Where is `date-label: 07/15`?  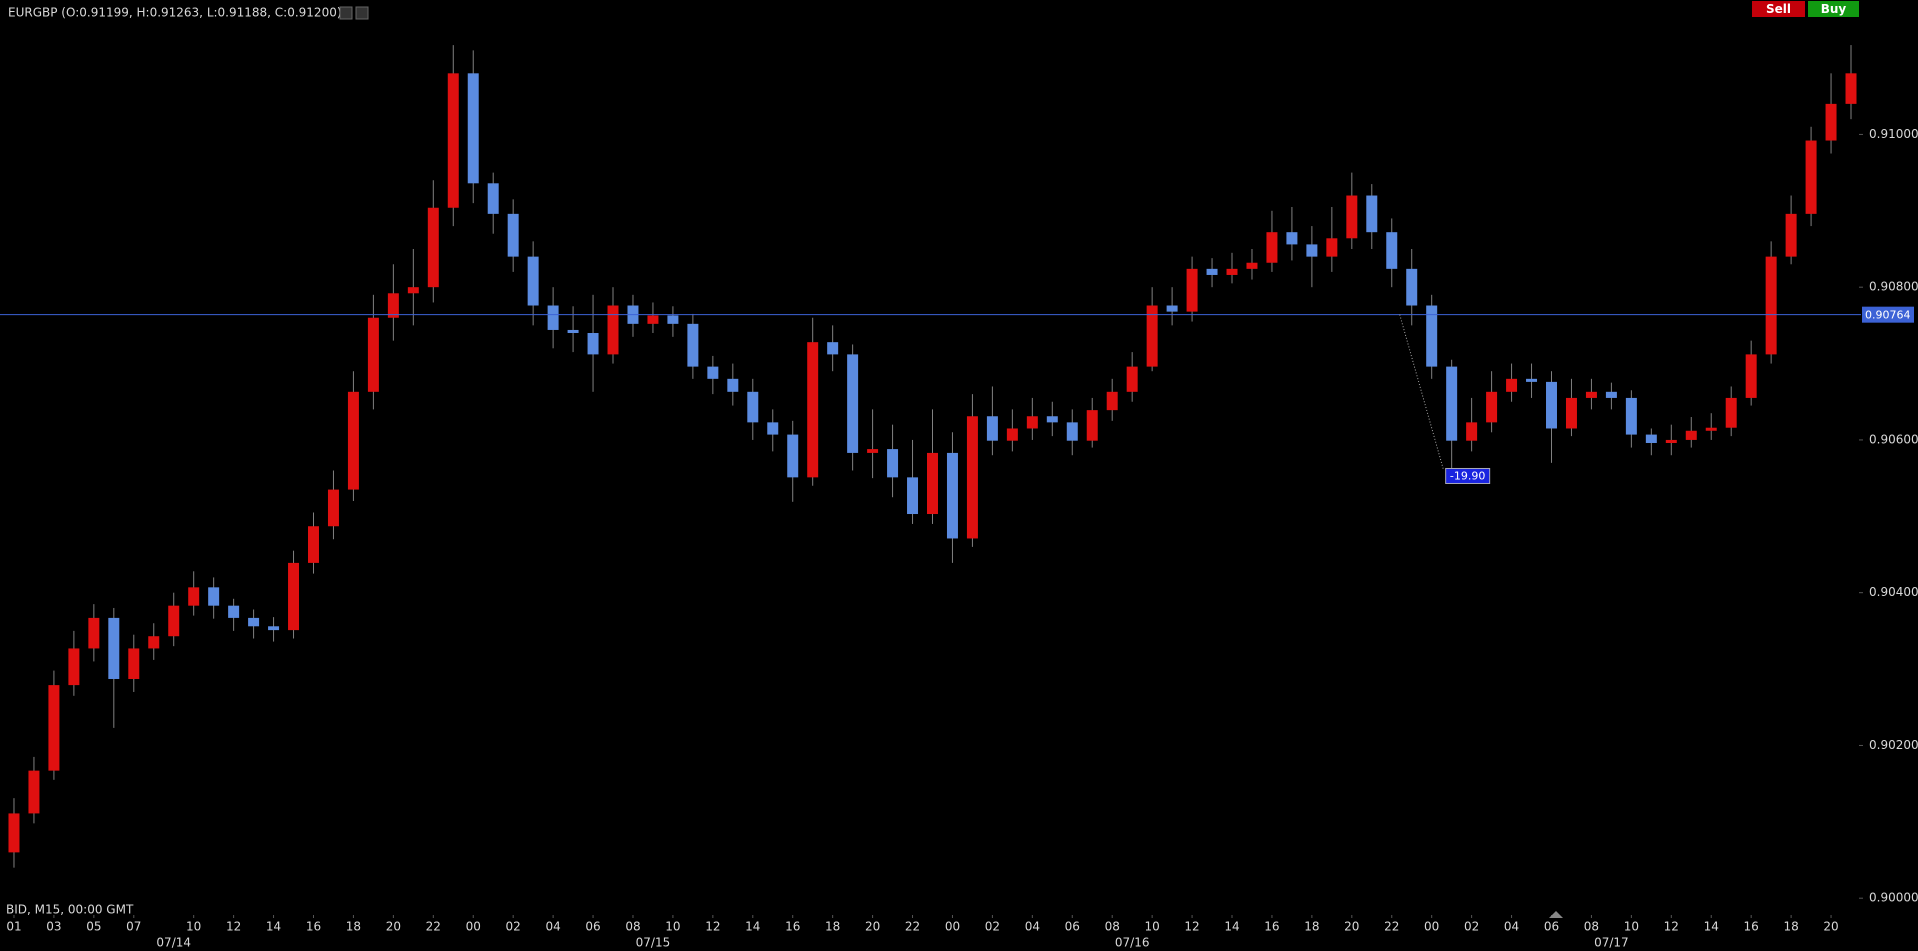
date-label: 07/15 is located at coordinates (653, 943).